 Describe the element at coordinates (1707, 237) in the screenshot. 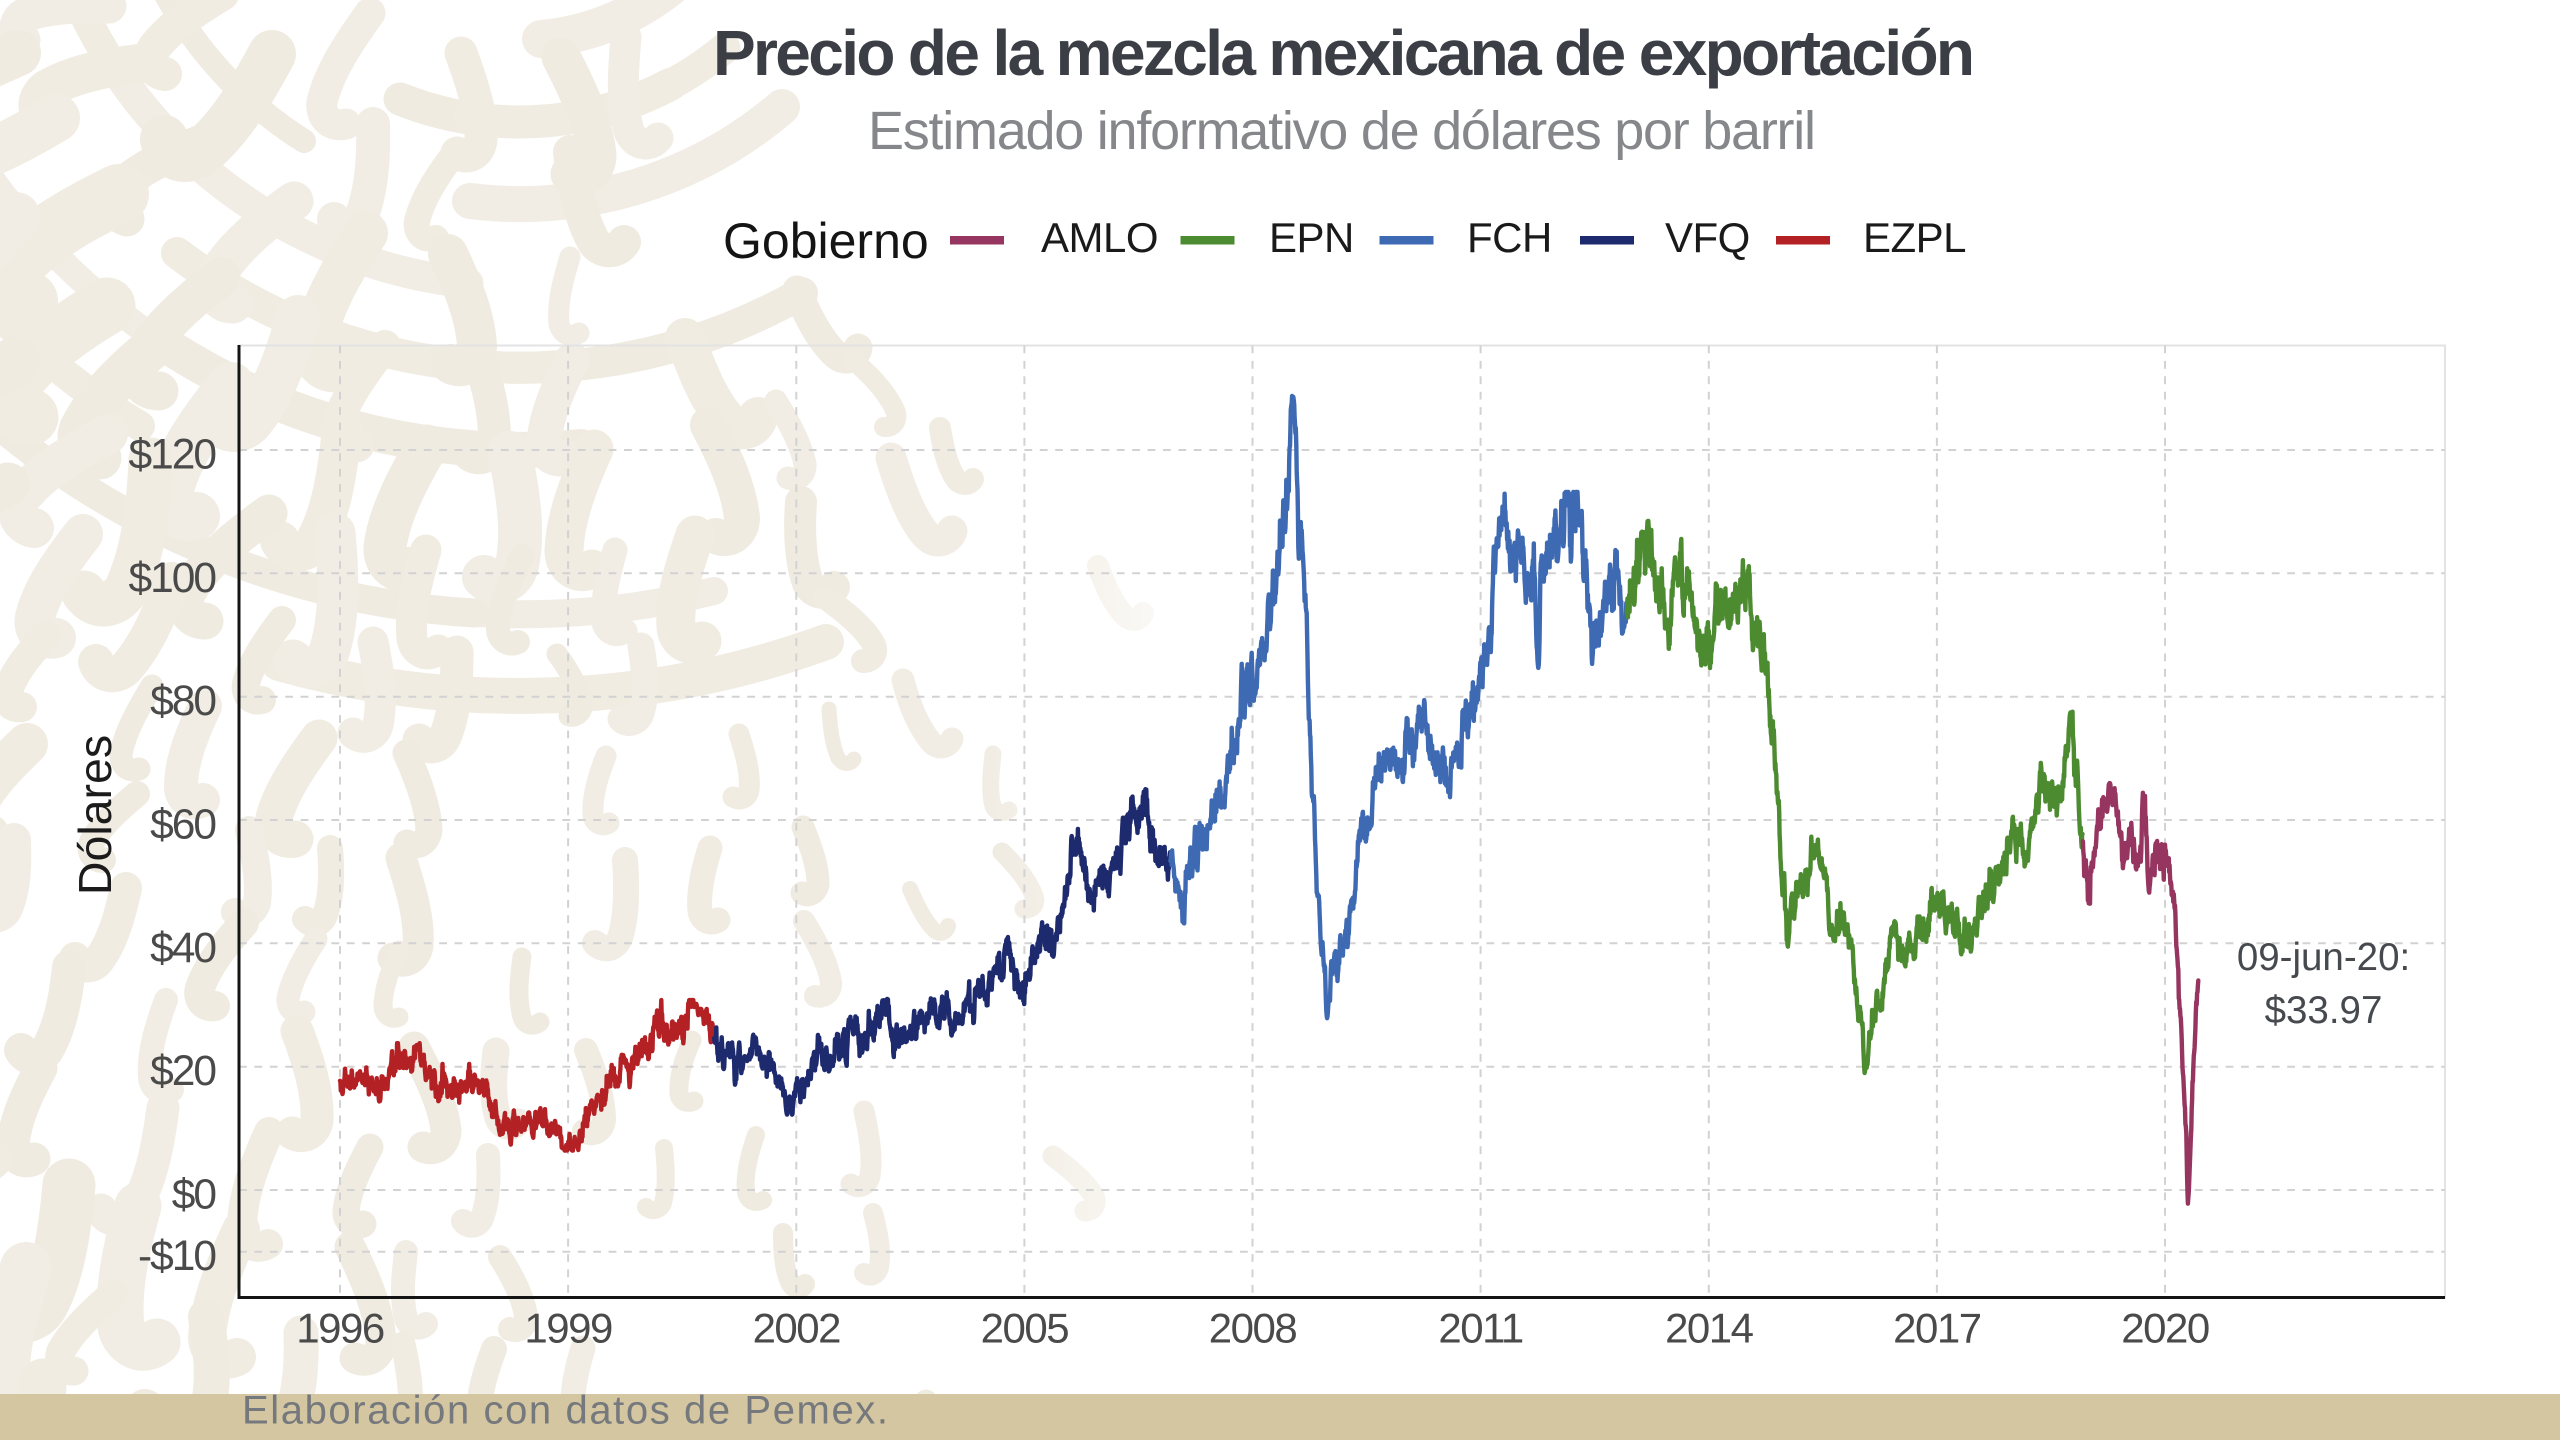

I see `svg-text: VFQ` at that location.